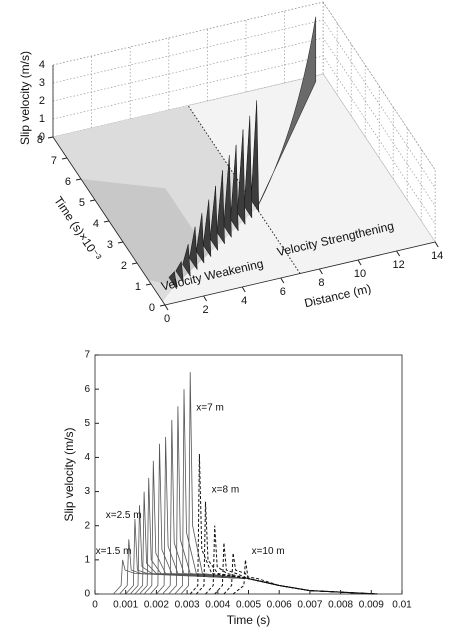  Describe the element at coordinates (286, 112) in the screenshot. I see `arrest-ridge` at that location.